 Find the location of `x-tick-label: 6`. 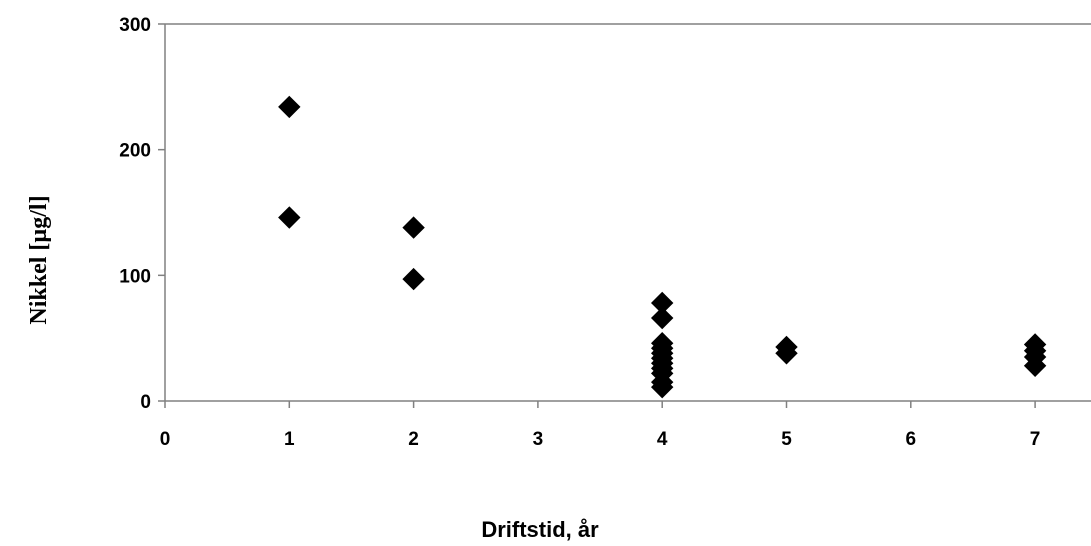

x-tick-label: 6 is located at coordinates (911, 439).